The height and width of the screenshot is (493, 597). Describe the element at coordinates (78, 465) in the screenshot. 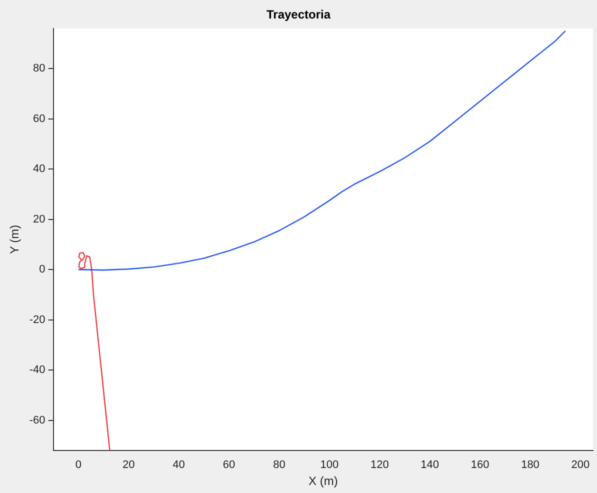

I see `x-tick-label: 0` at that location.